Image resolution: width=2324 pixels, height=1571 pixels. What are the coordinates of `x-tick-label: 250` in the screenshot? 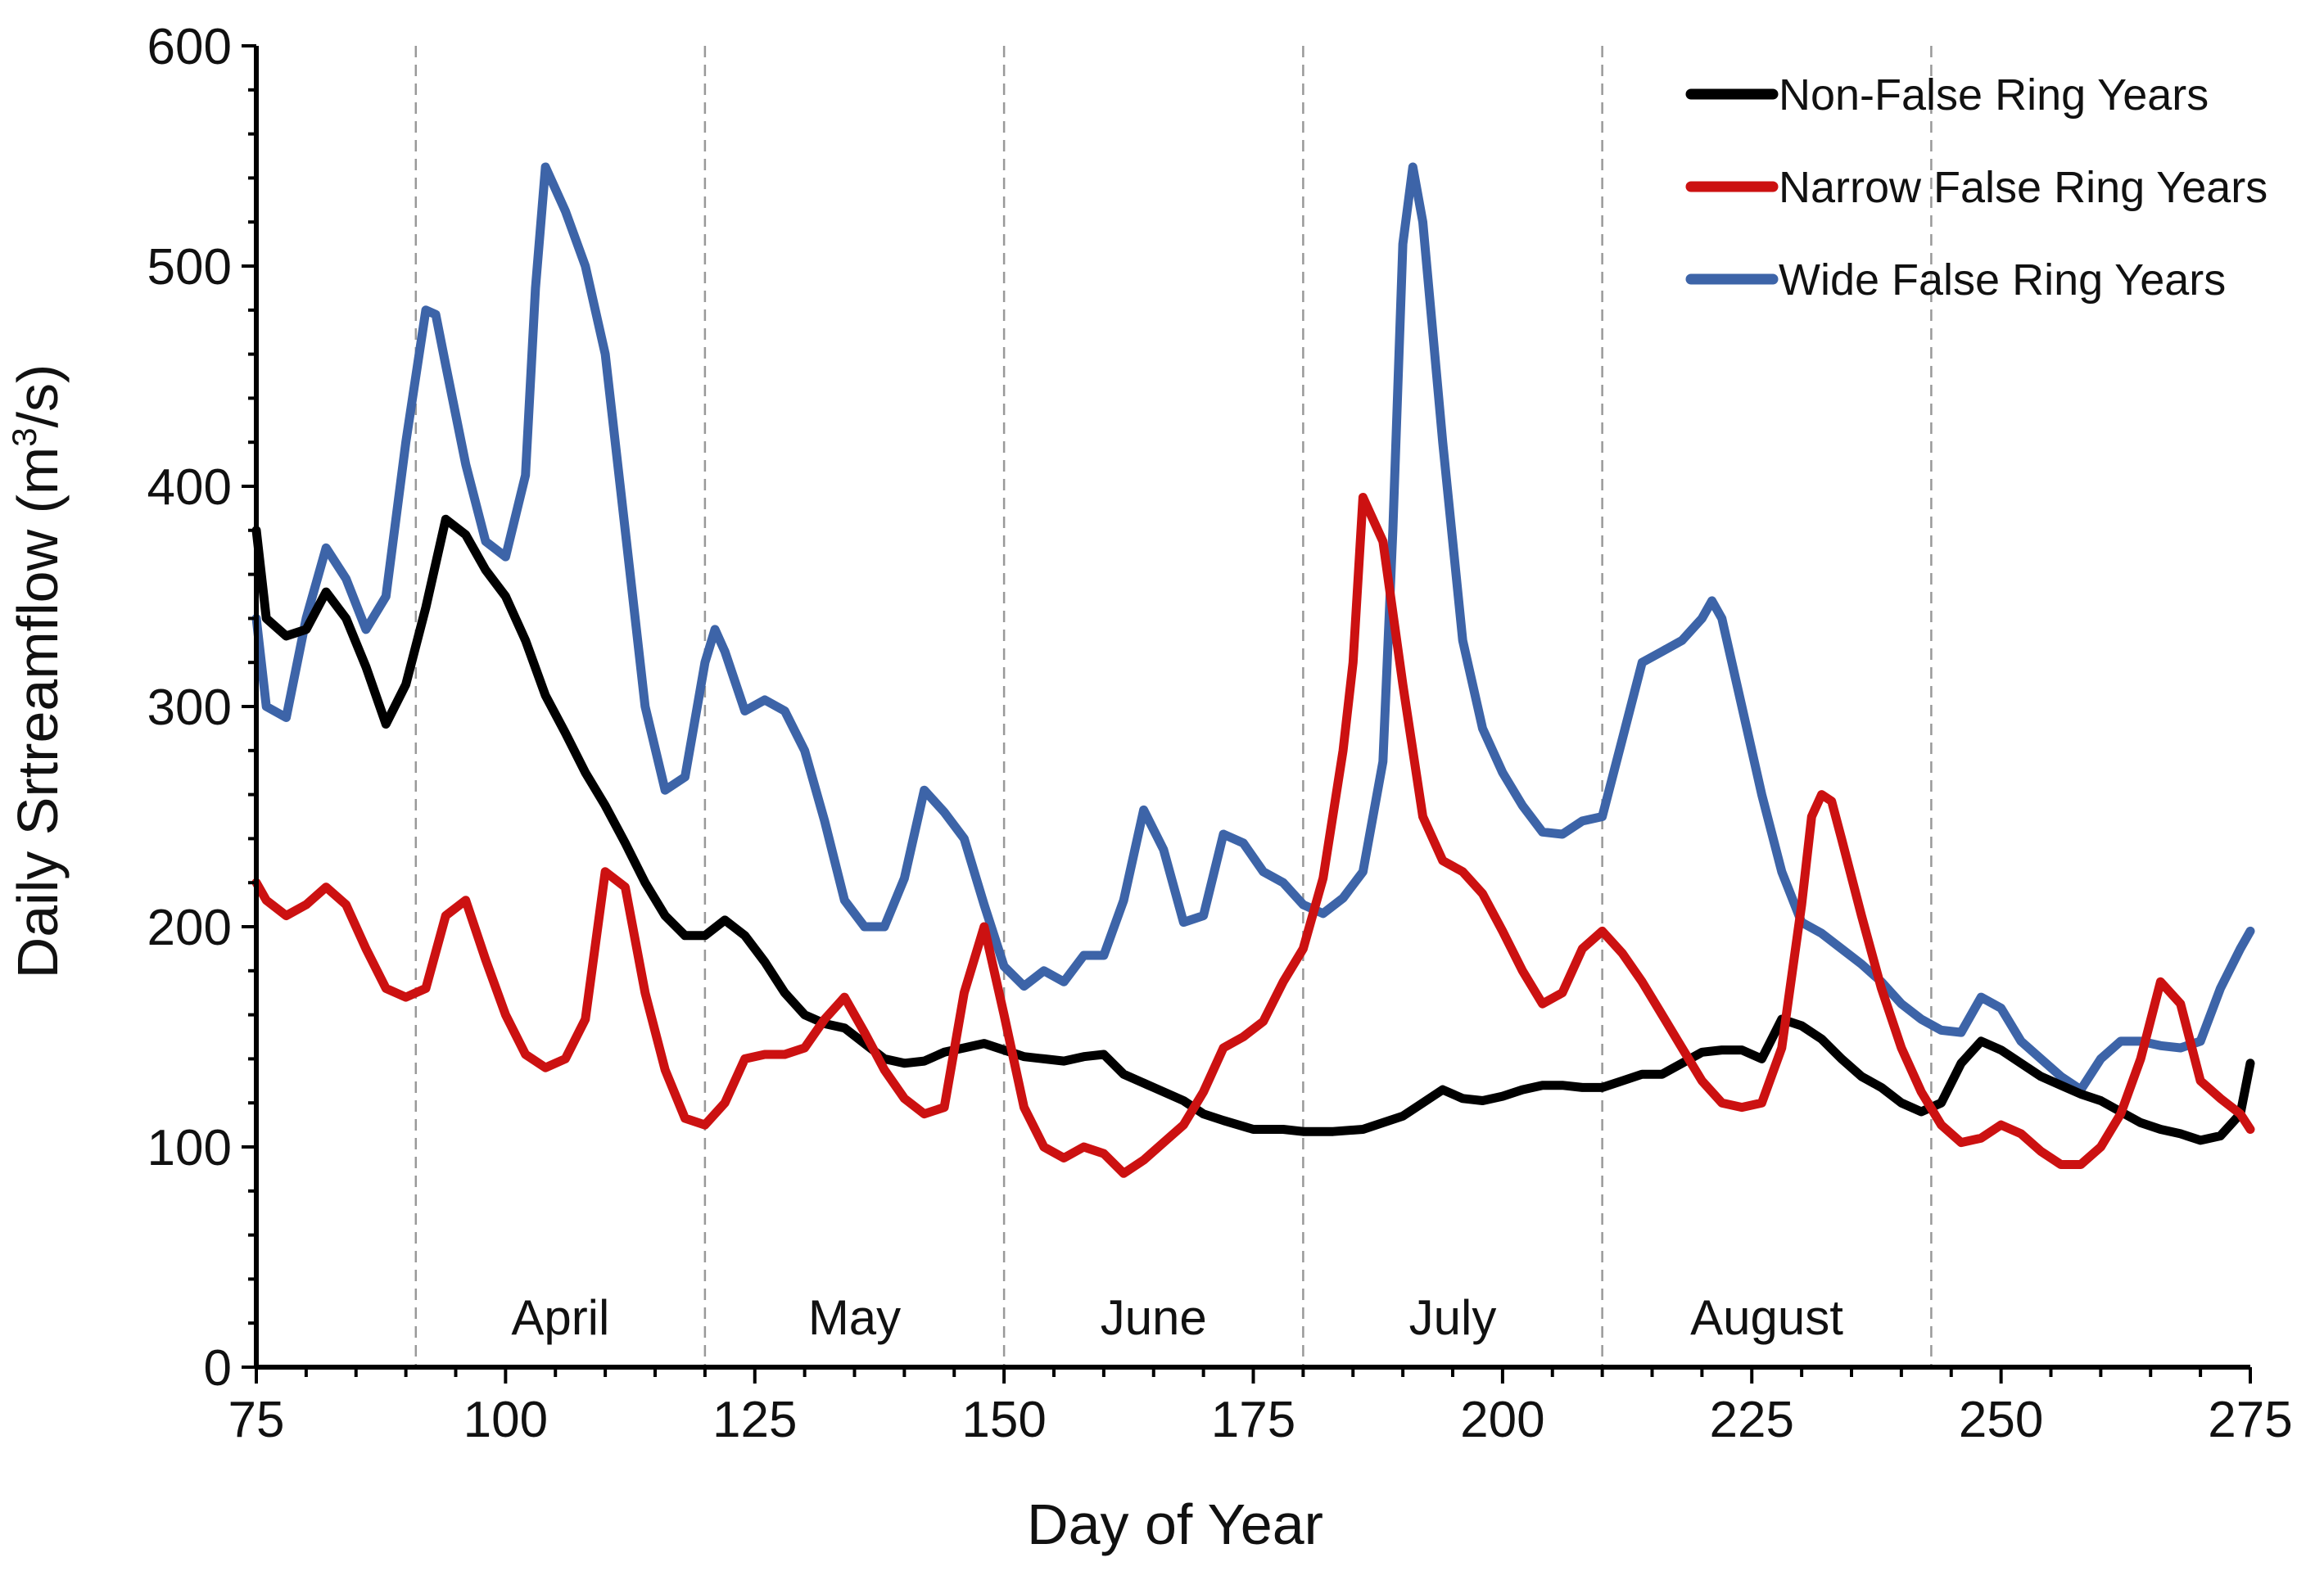 It's located at (2001, 1420).